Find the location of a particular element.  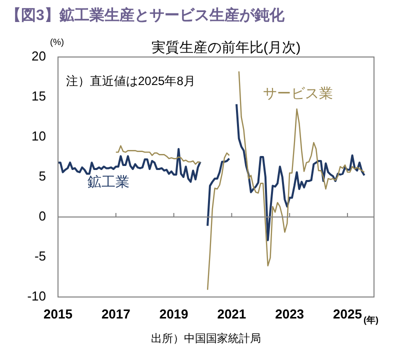

y-tick-label: 10 is located at coordinates (39, 136).